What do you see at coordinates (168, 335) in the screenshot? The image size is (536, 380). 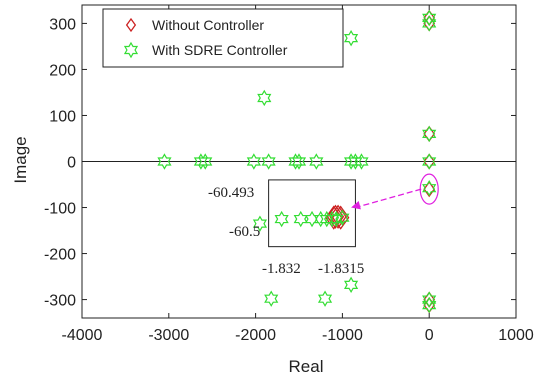 I see `x-tick-label: -3000` at bounding box center [168, 335].